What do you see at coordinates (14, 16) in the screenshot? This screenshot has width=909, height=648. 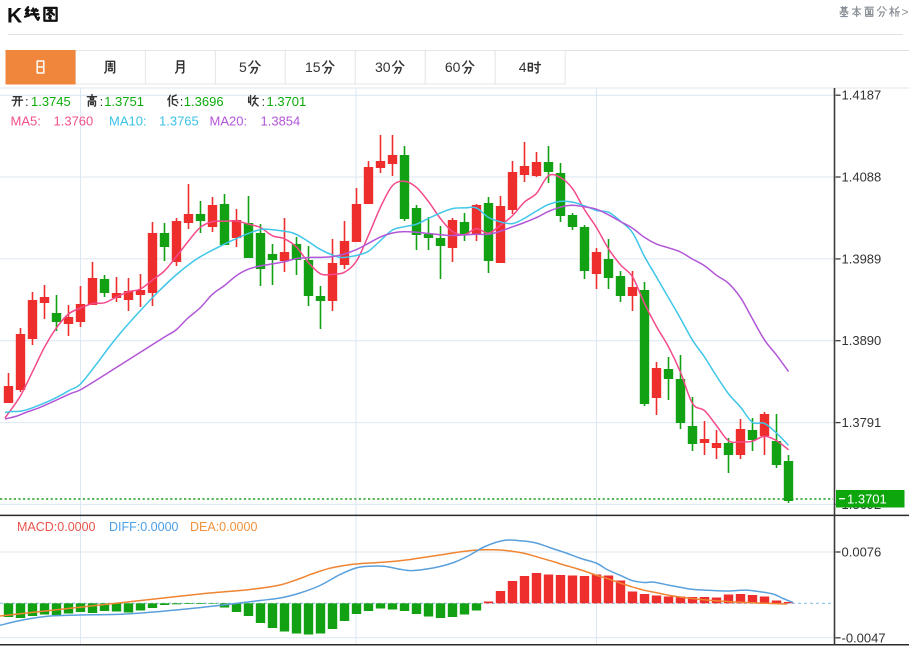 I see `svg-text: K` at bounding box center [14, 16].